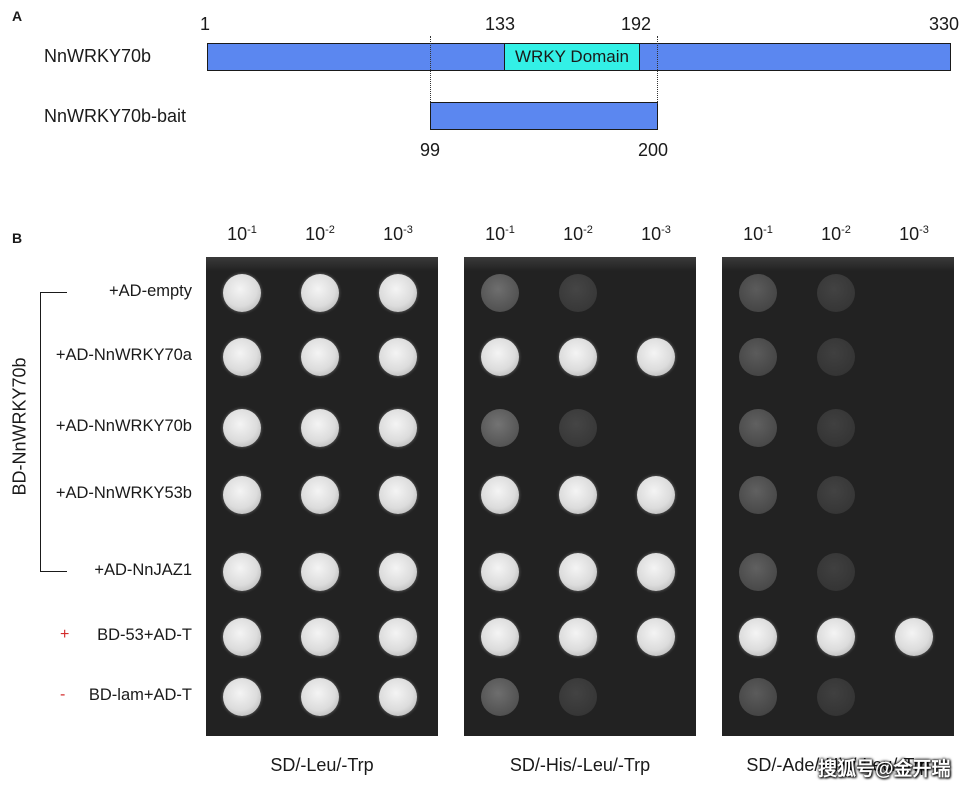 This screenshot has height=787, width=977. I want to click on dilution-header-1-3: 10-3, so click(398, 234).